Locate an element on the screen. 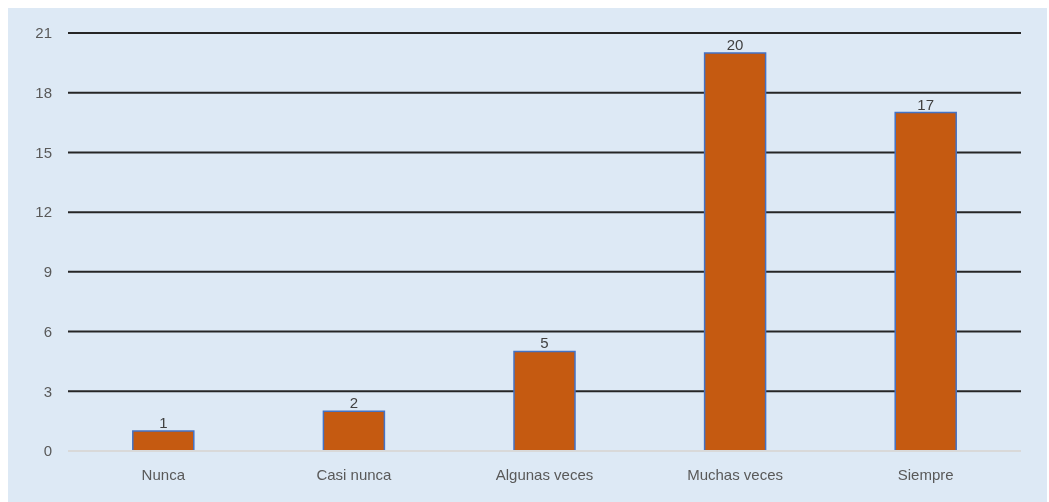 The height and width of the screenshot is (502, 1049). x-tick-label: Casi nunca is located at coordinates (354, 474).